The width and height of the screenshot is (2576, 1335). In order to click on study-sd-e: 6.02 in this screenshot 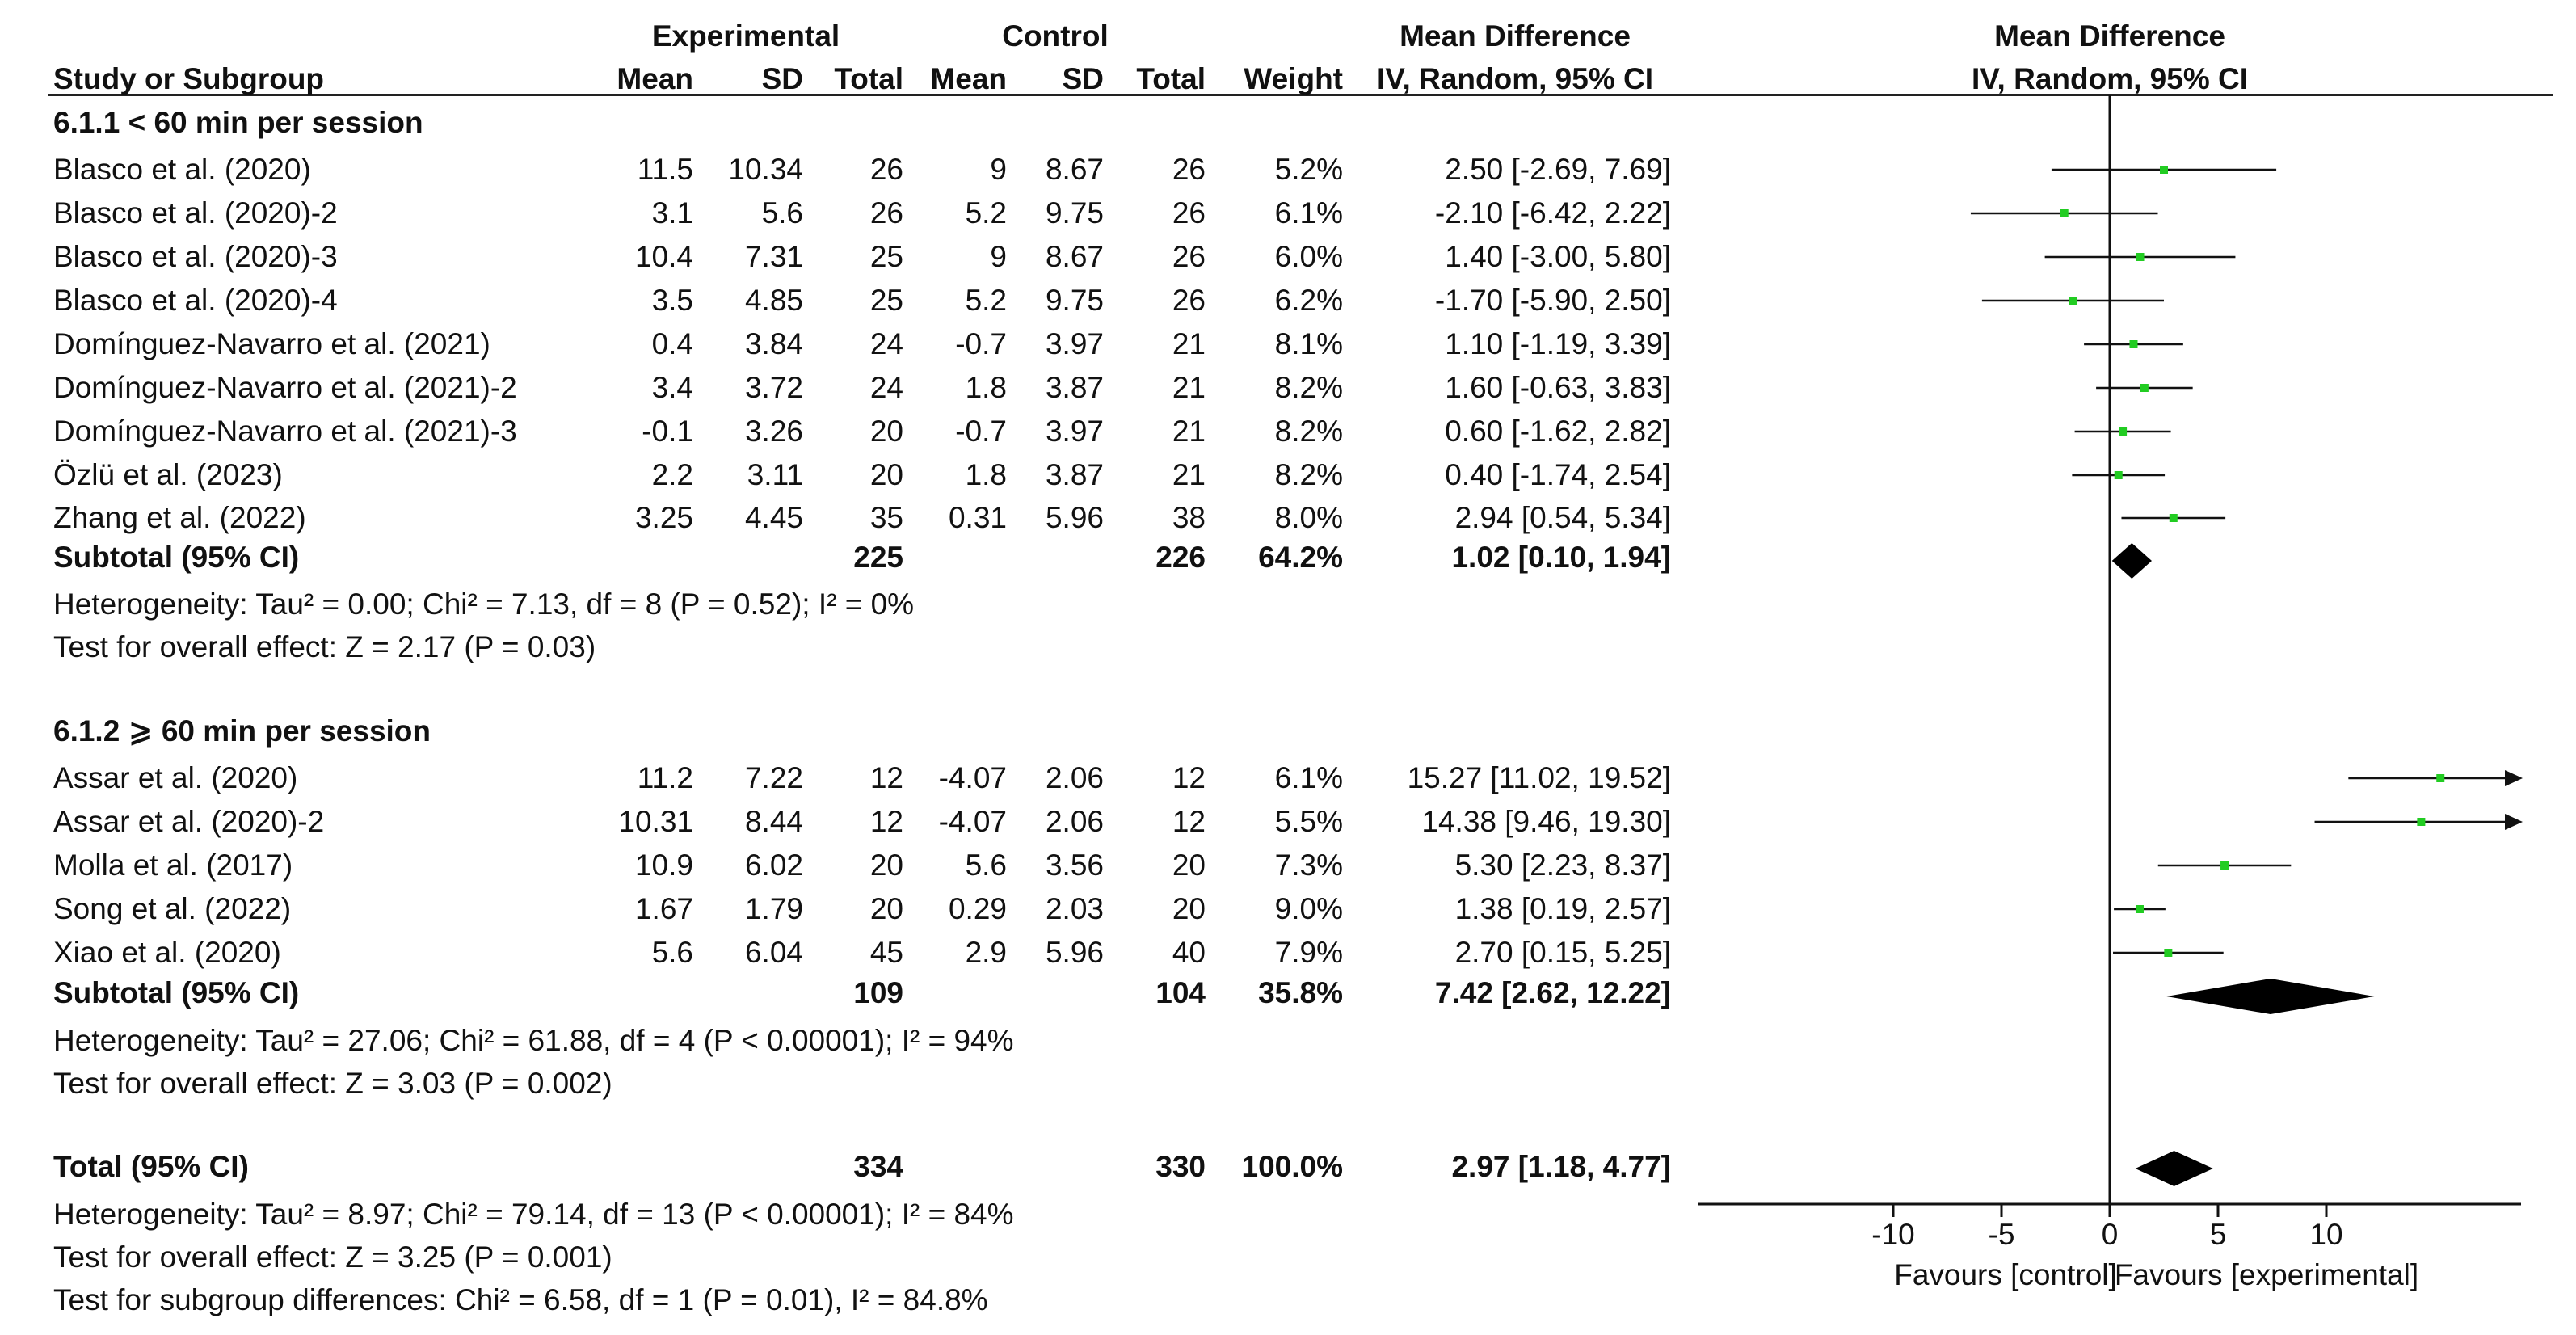, I will do `click(773, 865)`.